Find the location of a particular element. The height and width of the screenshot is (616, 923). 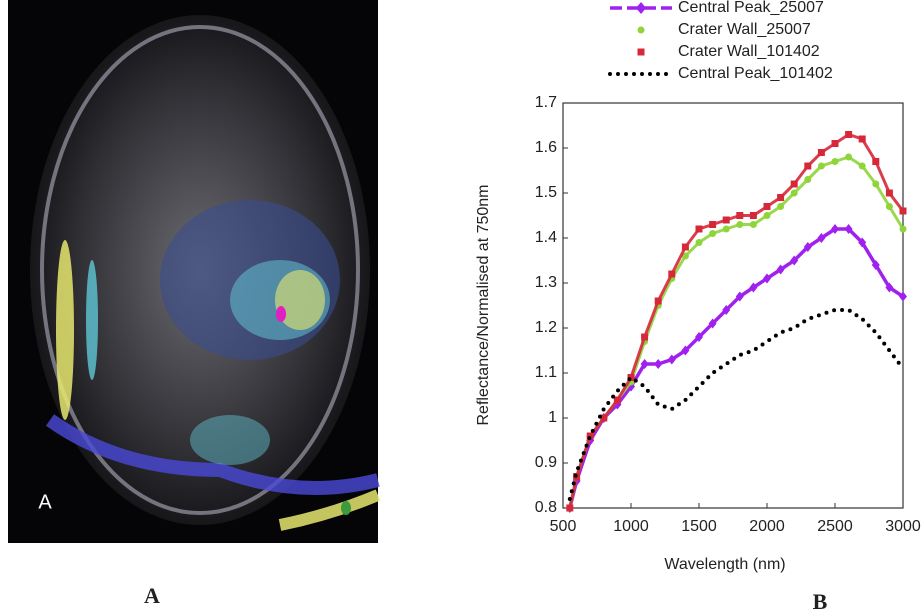

x-tick-label: 3000 is located at coordinates (903, 526).